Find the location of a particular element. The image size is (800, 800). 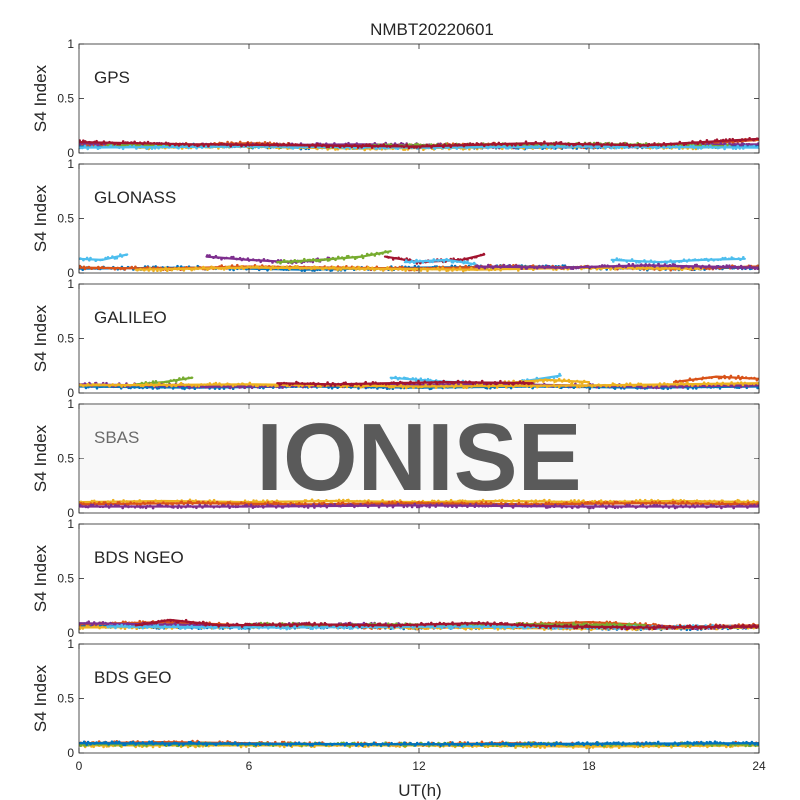

panel-plot-area is located at coordinates (419, 578).